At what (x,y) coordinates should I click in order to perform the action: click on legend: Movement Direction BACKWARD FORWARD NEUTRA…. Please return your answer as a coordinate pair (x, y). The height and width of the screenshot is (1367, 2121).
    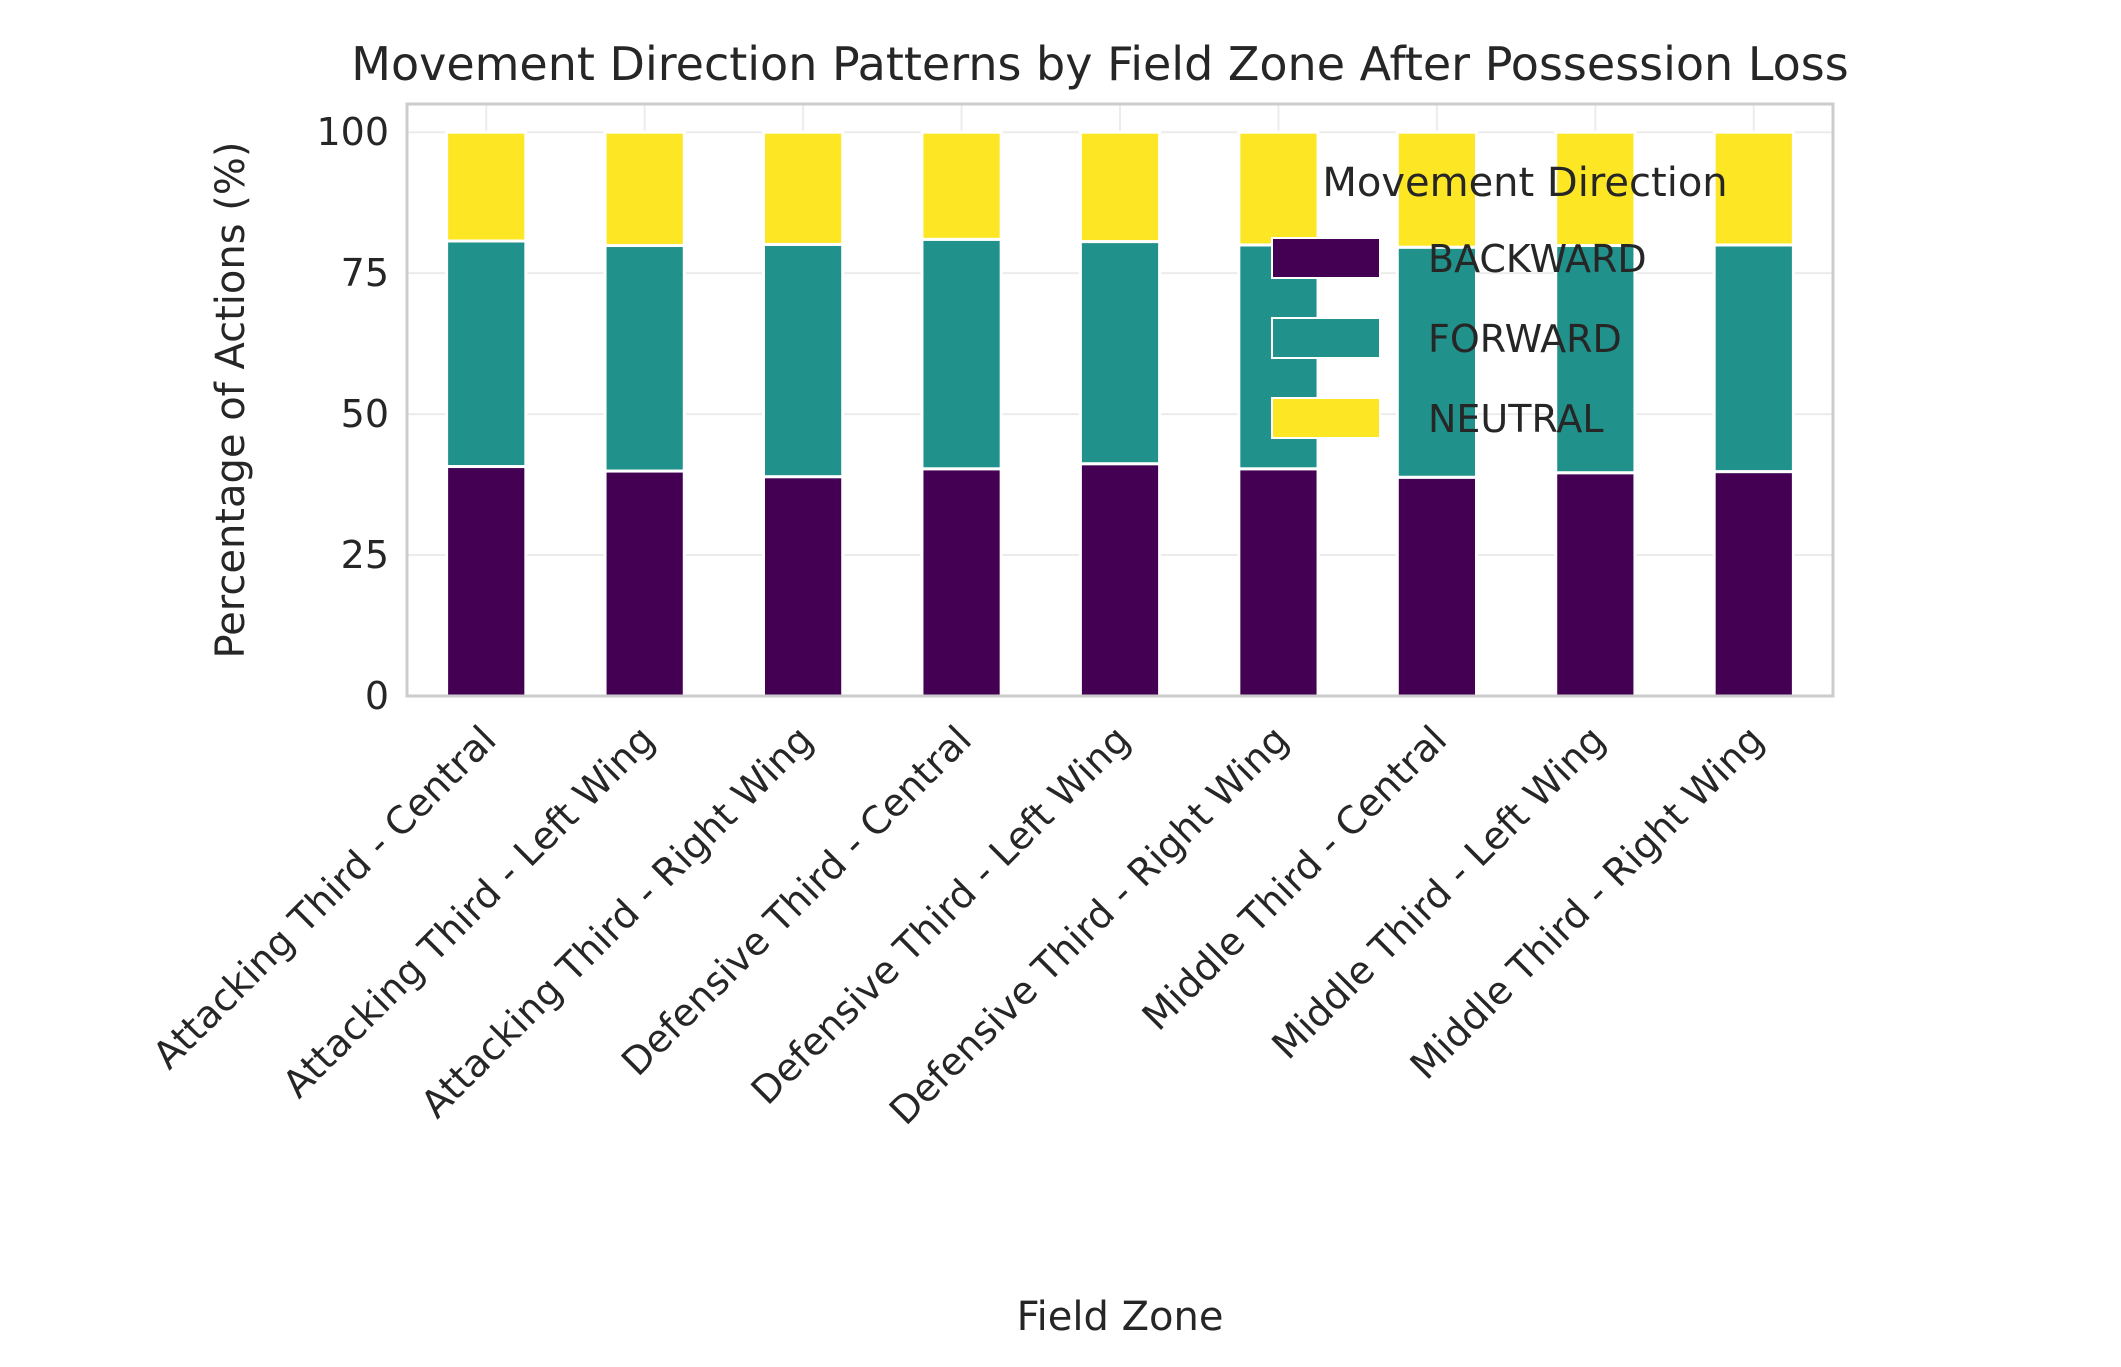
    Looking at the image, I should click on (1499, 300).